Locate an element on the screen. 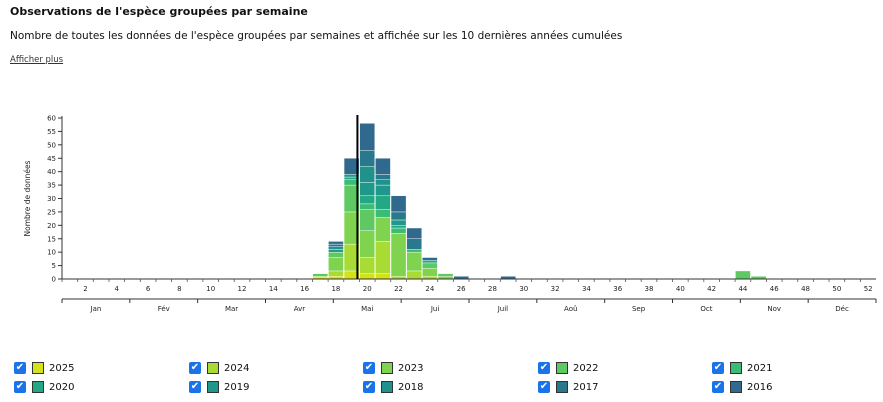 The height and width of the screenshot is (402, 883). legend-item-2018: ✔ 2018 is located at coordinates (393, 387).